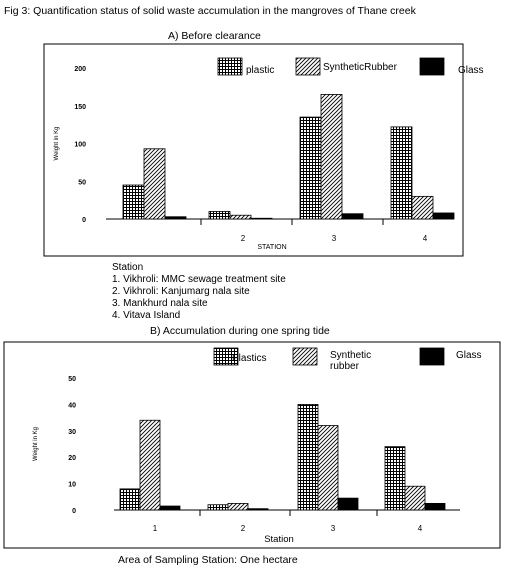 The height and width of the screenshot is (583, 505). Describe the element at coordinates (199, 279) in the screenshot. I see `station-key-item: 1. Vikhroli: MMC sewage treatment site` at that location.